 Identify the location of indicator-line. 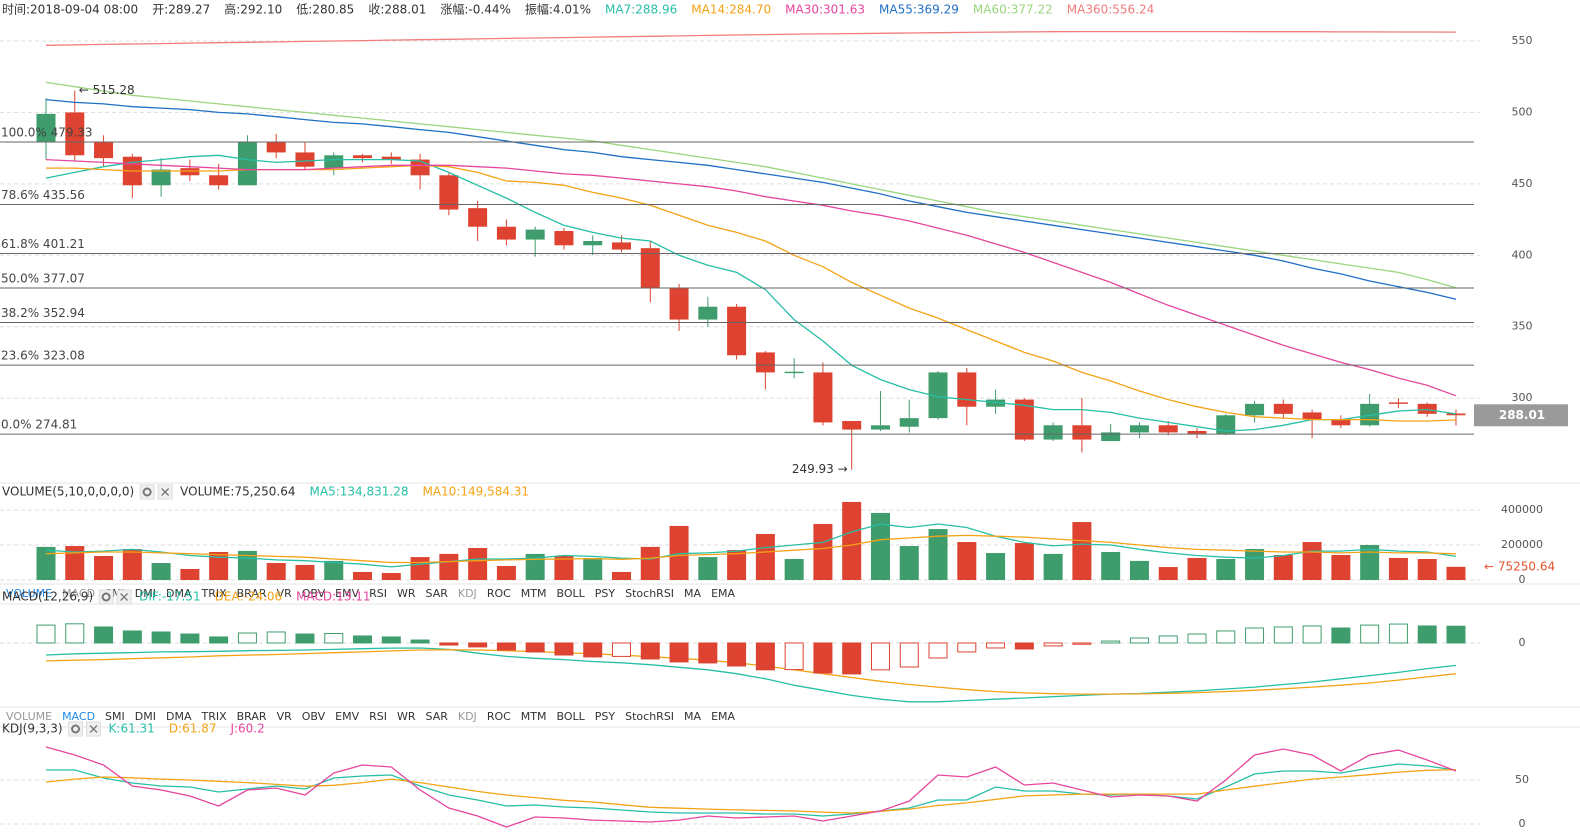
(751, 38).